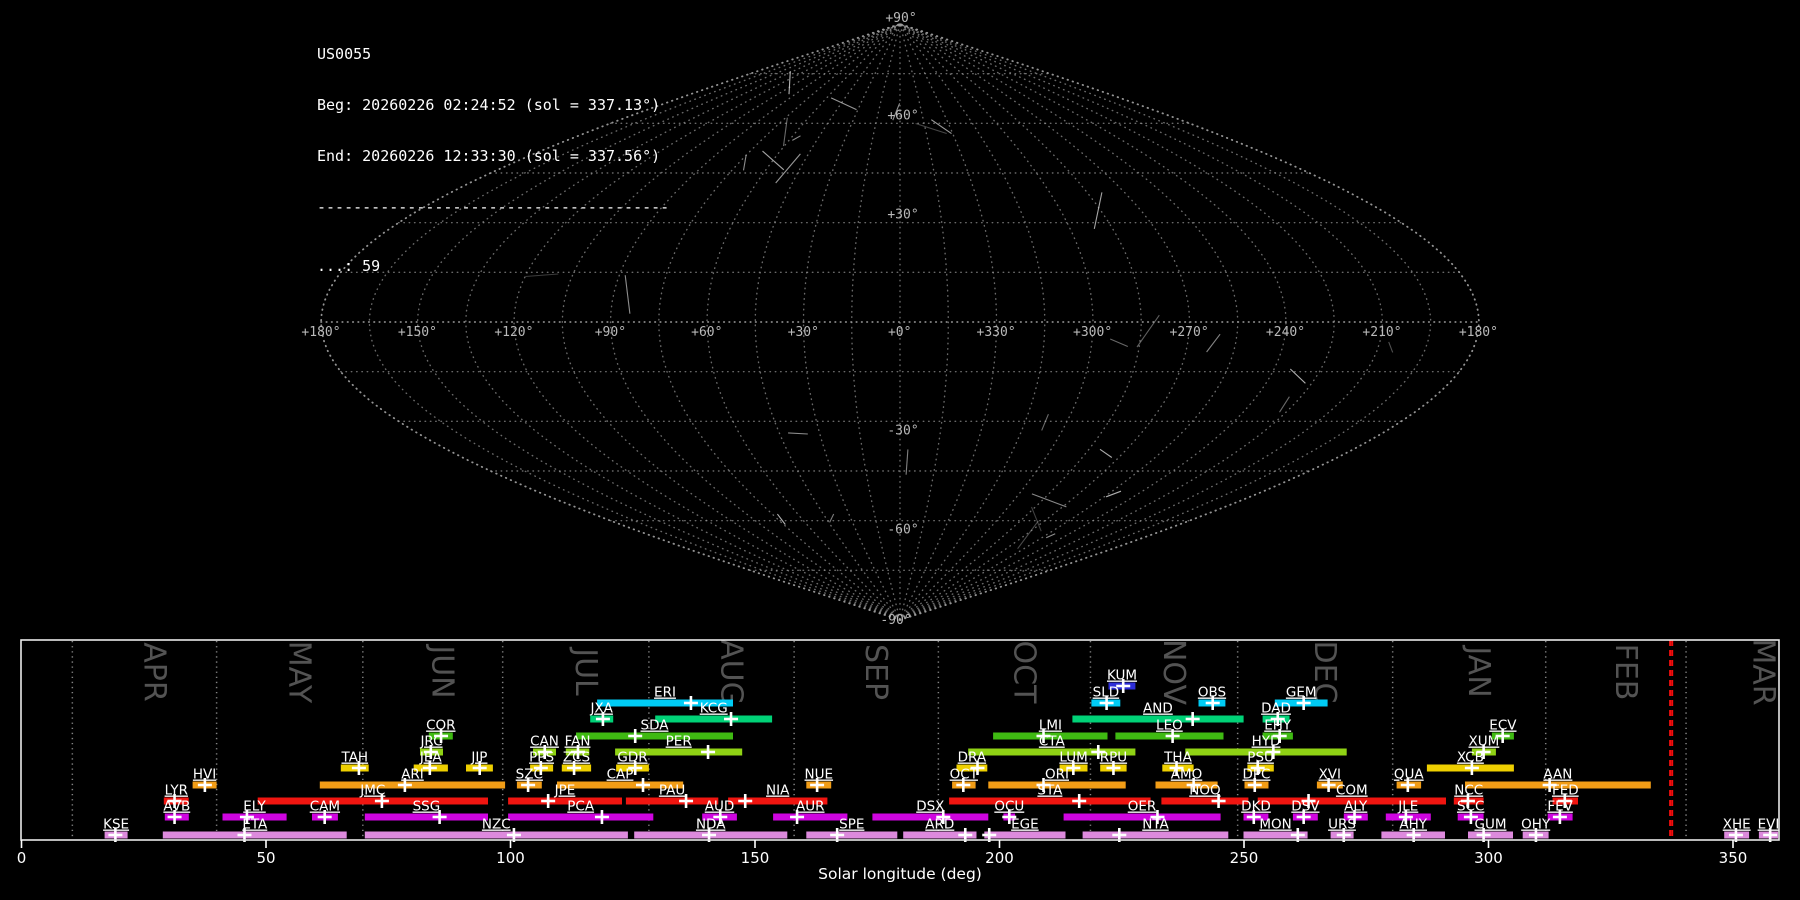  What do you see at coordinates (1625, 672) in the screenshot?
I see `month-label: FEB` at bounding box center [1625, 672].